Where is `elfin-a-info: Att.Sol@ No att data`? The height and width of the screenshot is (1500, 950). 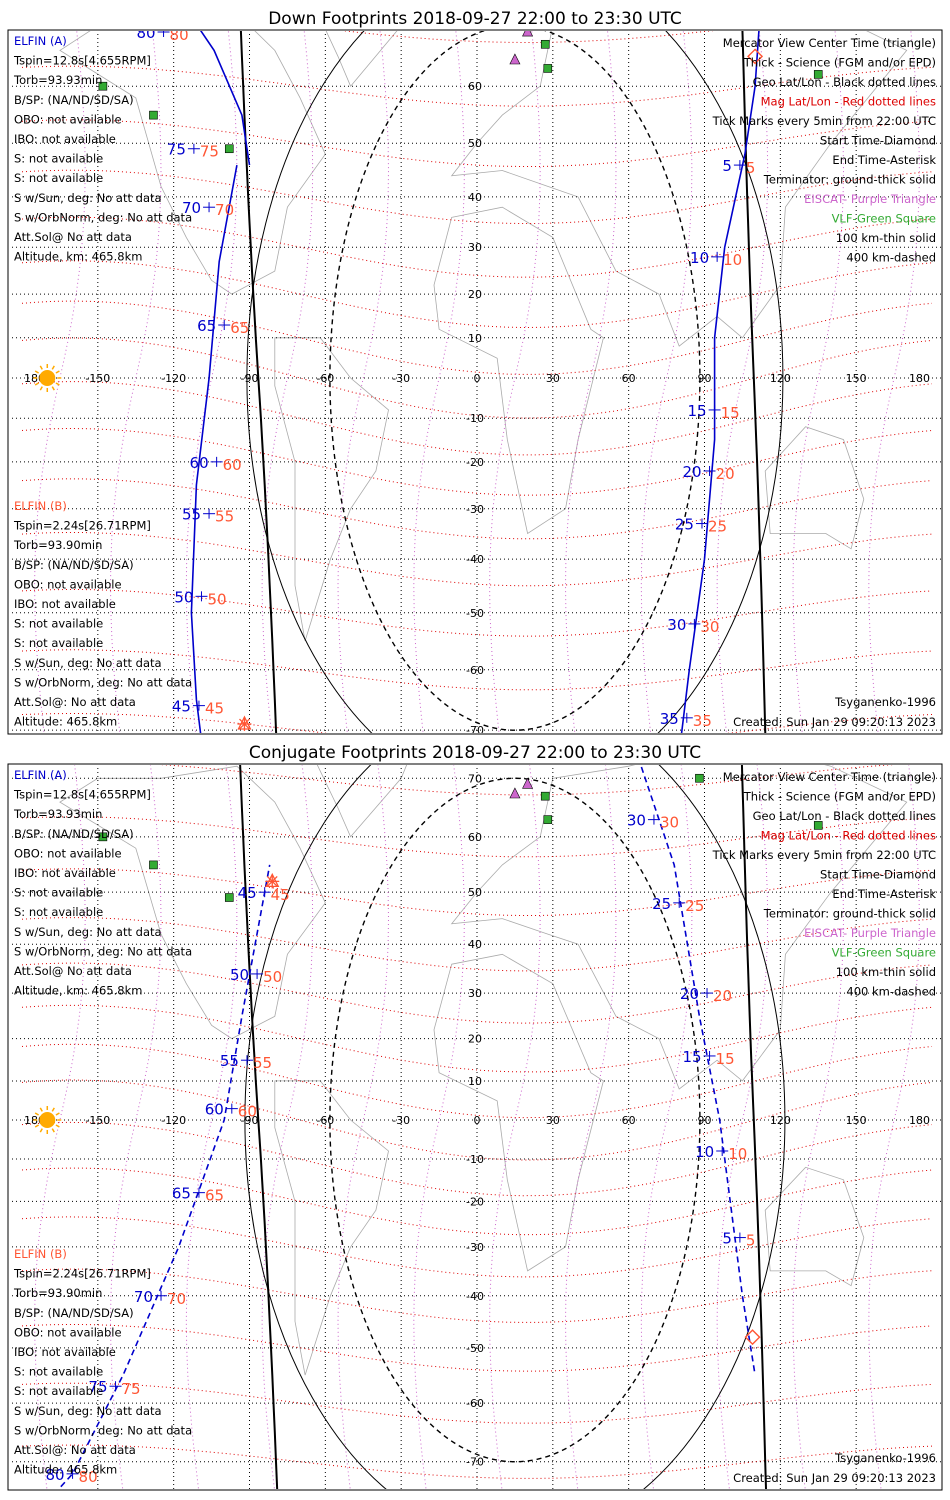
elfin-a-info: Att.Sol@ No att data is located at coordinates (73, 237).